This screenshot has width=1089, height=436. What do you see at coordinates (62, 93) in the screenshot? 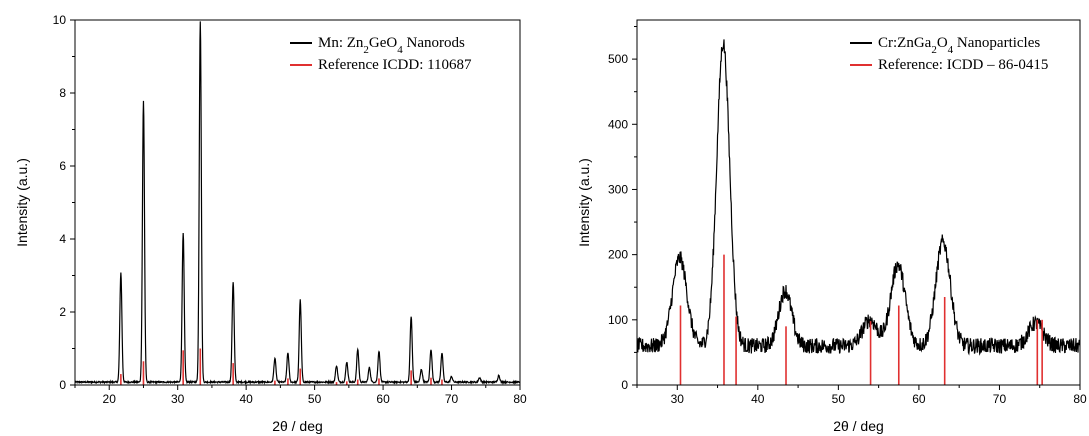
I see `y-tick-label-left-4: 8` at bounding box center [62, 93].